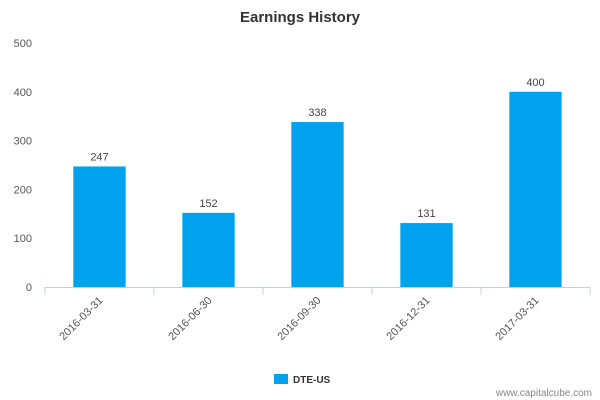  I want to click on legend-label: DTE-US, so click(312, 380).